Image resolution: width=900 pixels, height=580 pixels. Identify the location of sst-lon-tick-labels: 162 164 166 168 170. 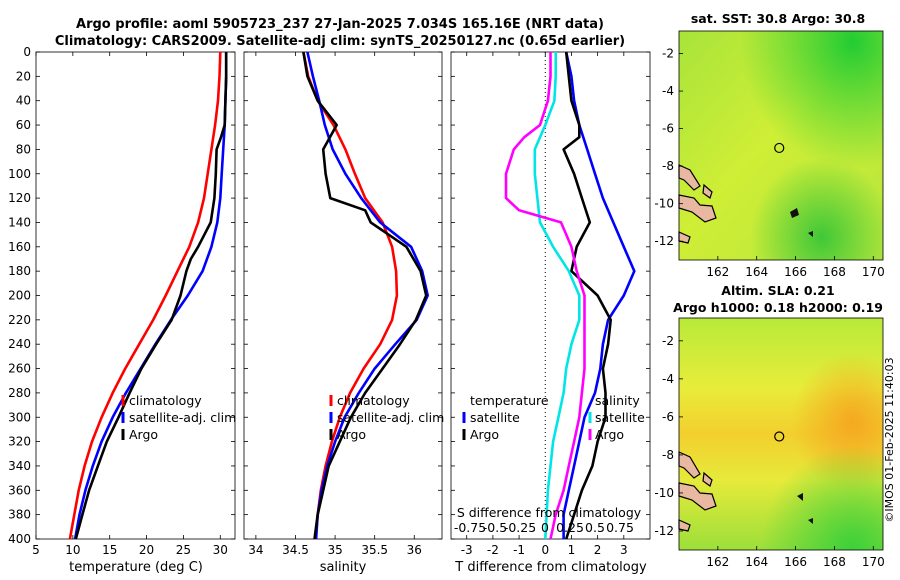
(795, 267).